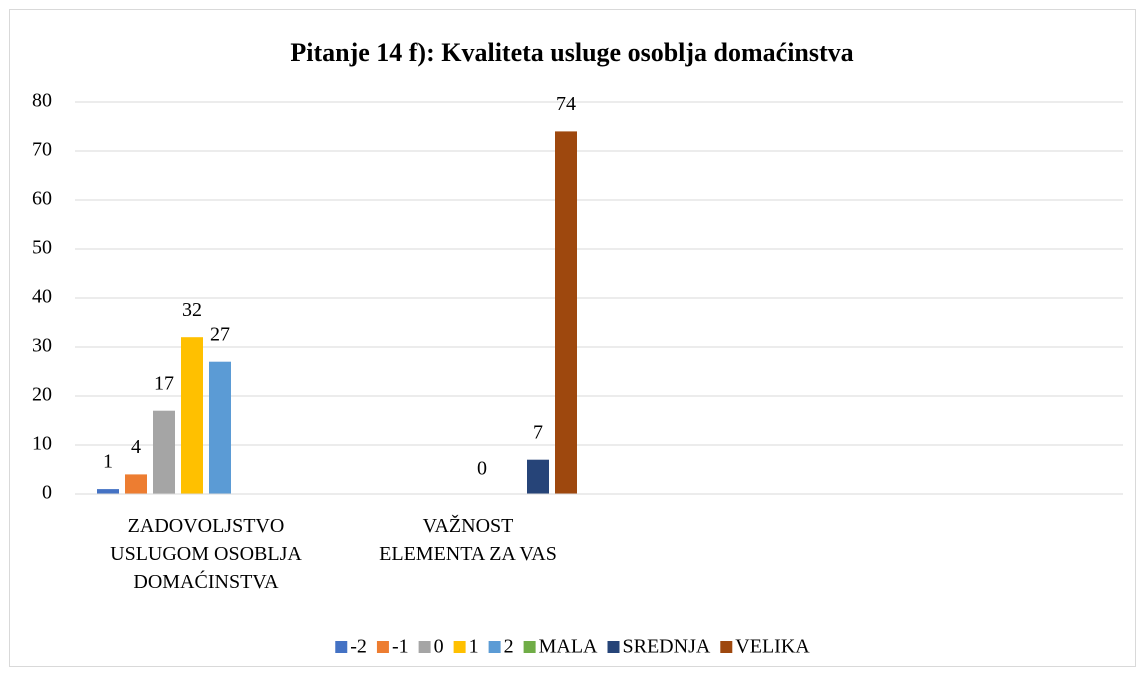 This screenshot has height=676, width=1145. Describe the element at coordinates (538, 432) in the screenshot. I see `data-label: 7` at that location.